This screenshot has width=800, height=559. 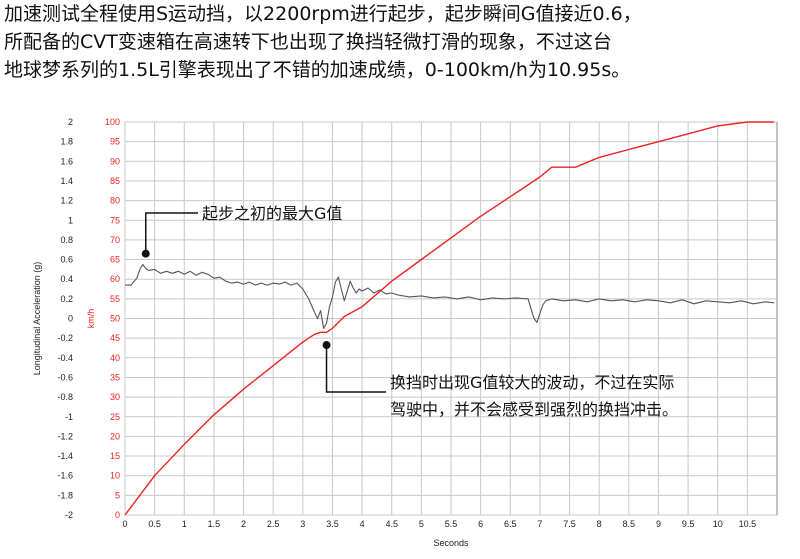 What do you see at coordinates (115, 476) in the screenshot?
I see `y-right-tick-label: 10` at bounding box center [115, 476].